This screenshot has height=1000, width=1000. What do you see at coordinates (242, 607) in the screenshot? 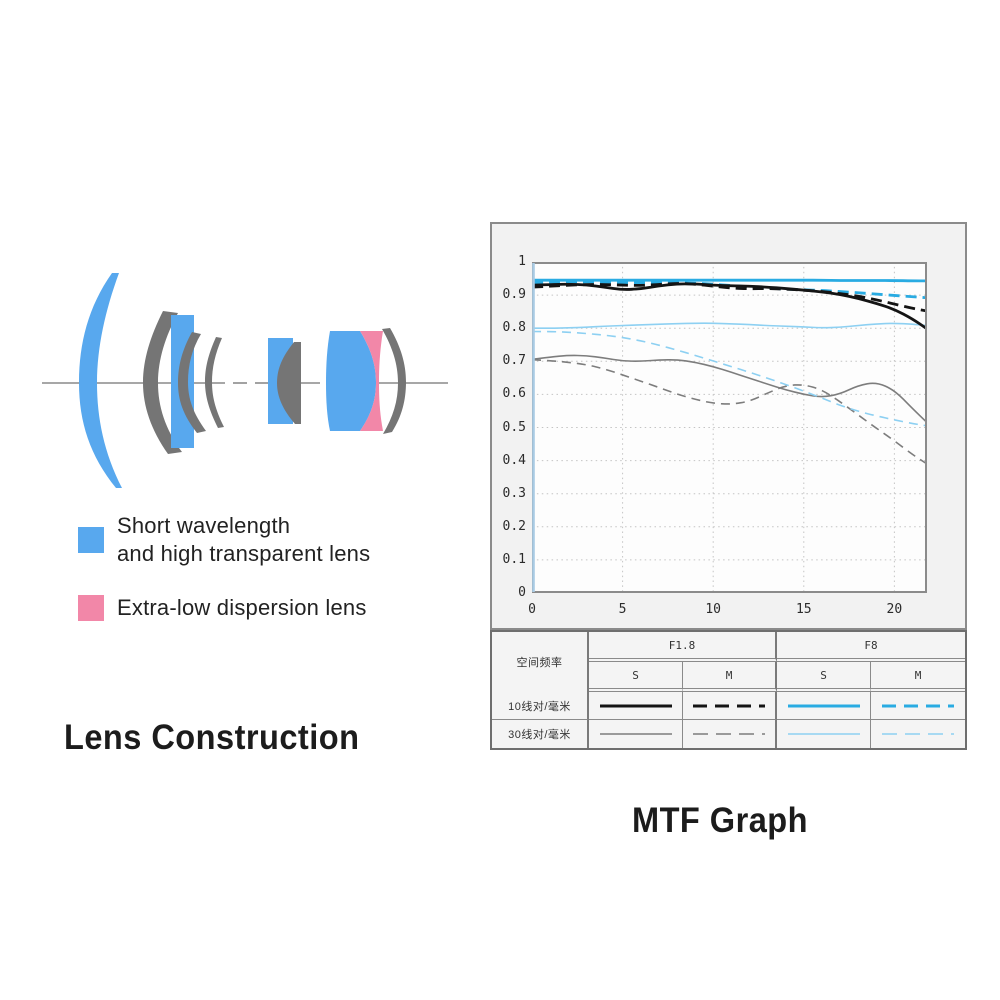
I see `legend-label-line: Extra-low dispersion lens` at bounding box center [242, 607].